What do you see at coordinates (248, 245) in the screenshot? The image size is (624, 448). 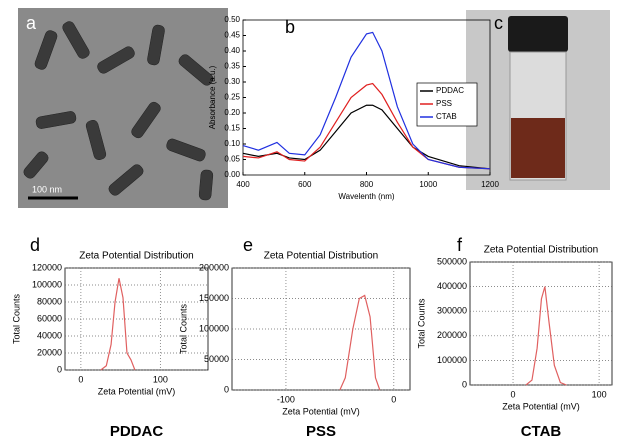 I see `panel-label: e` at bounding box center [248, 245].